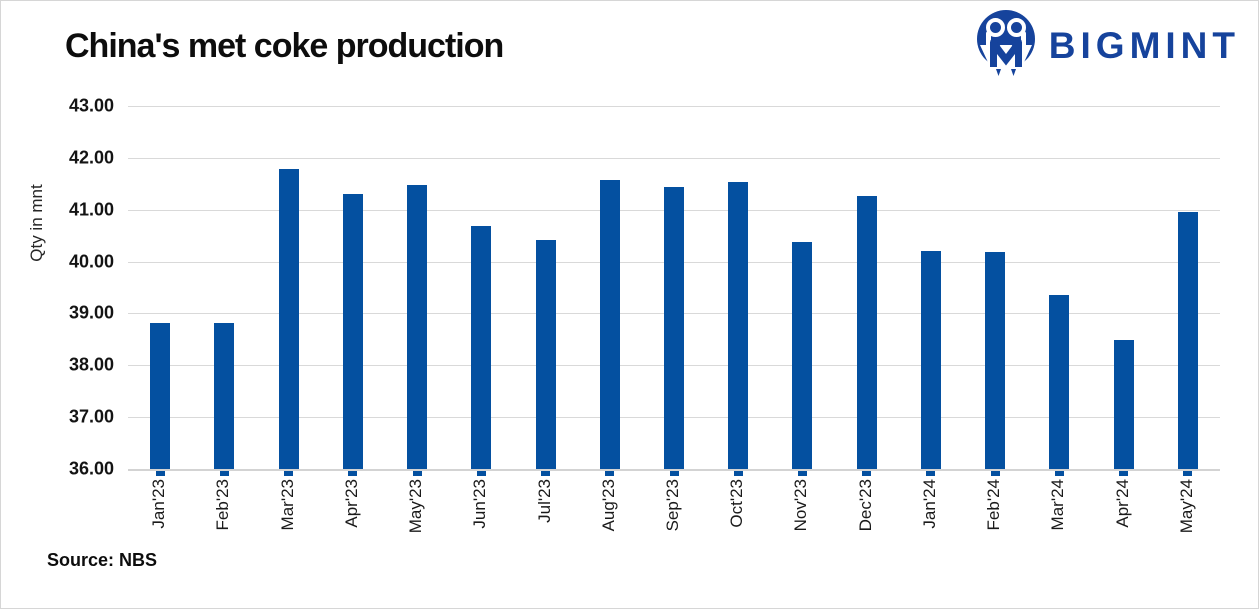 Image resolution: width=1259 pixels, height=609 pixels. What do you see at coordinates (1005, 43) in the screenshot?
I see `bigmint-people-m-logo-icon` at bounding box center [1005, 43].